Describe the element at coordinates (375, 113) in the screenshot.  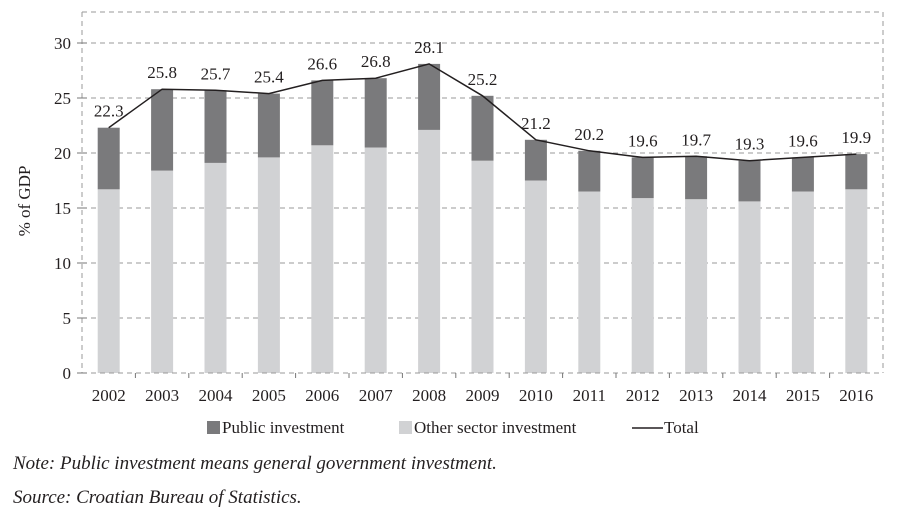
I see `bar-public-2007` at that location.